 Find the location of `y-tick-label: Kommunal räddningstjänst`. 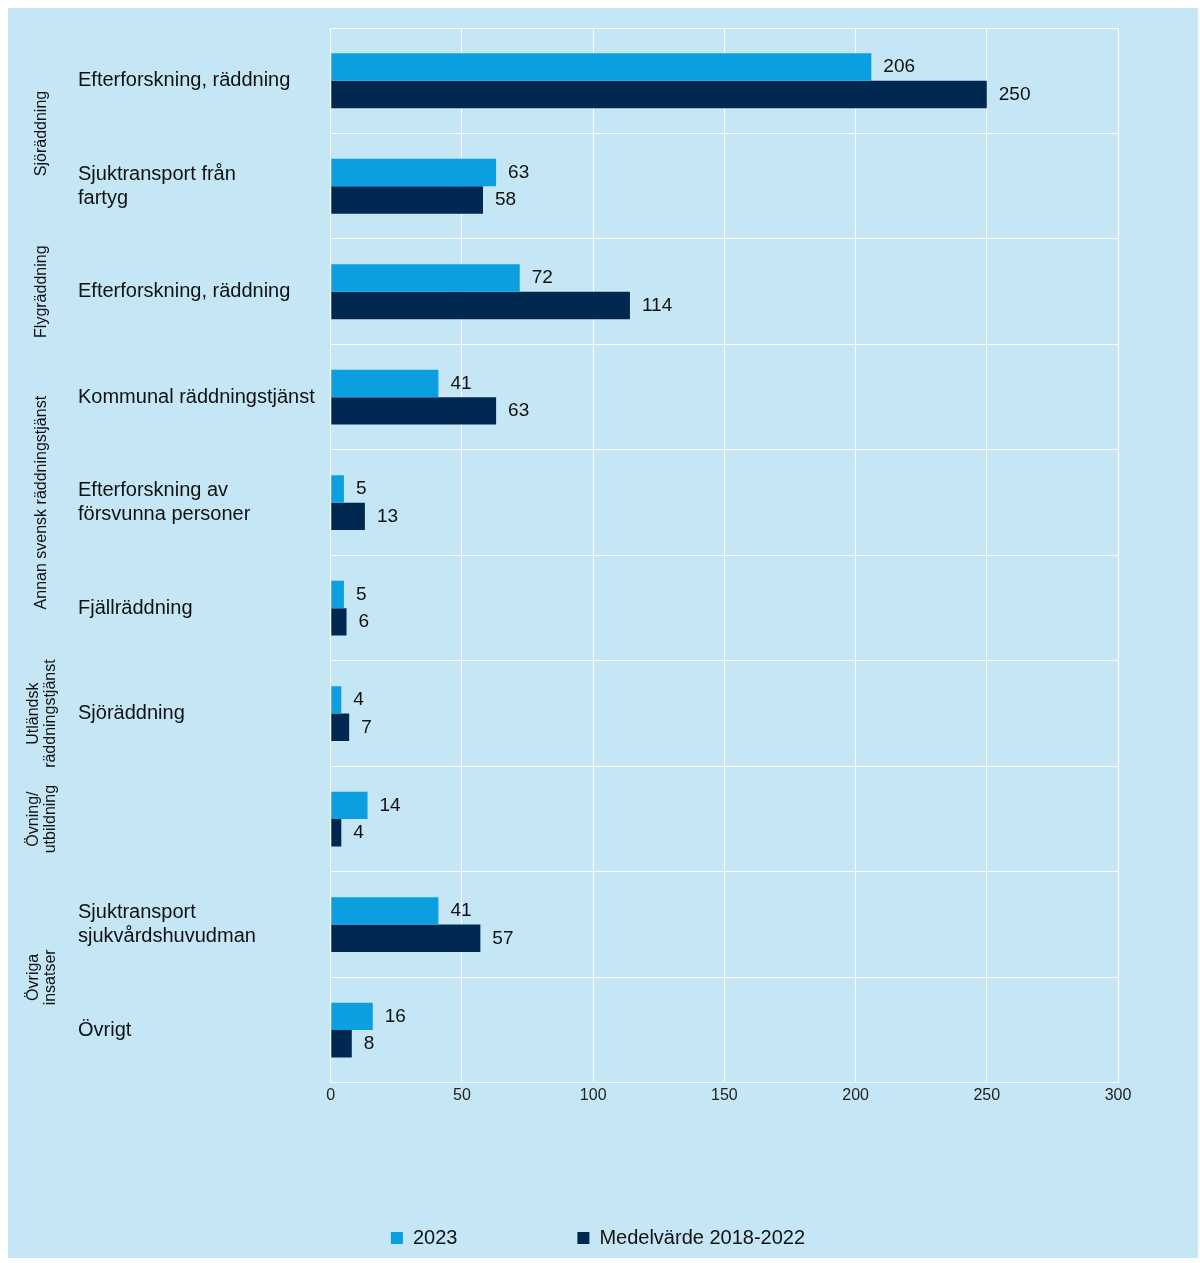

y-tick-label: Kommunal räddningstjänst is located at coordinates (197, 395).